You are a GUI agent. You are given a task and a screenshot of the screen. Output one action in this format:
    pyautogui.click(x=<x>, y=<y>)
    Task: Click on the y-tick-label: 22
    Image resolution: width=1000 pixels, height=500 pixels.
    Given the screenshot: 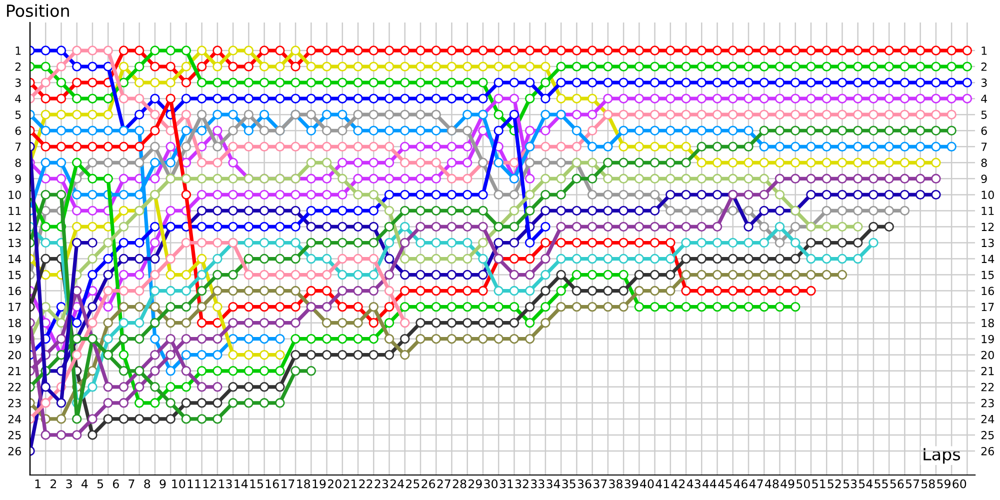 What is the action you would take?
    pyautogui.click(x=14, y=387)
    